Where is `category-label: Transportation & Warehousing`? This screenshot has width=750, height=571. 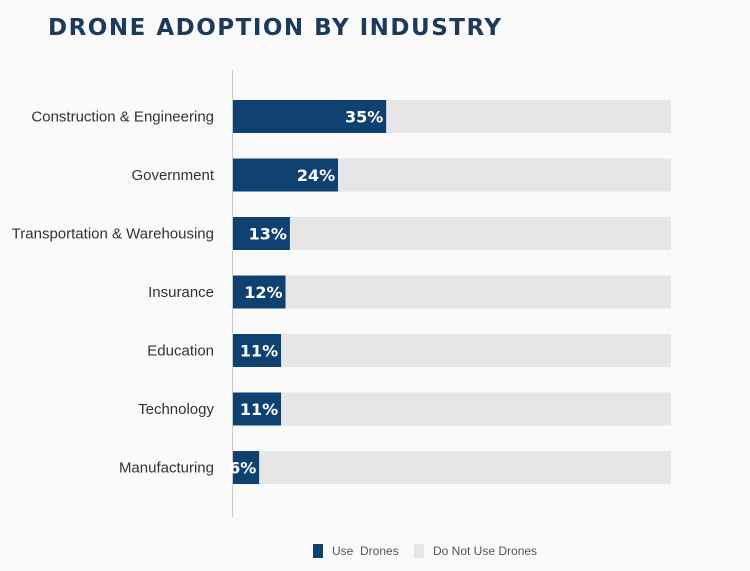 category-label: Transportation & Warehousing is located at coordinates (113, 234).